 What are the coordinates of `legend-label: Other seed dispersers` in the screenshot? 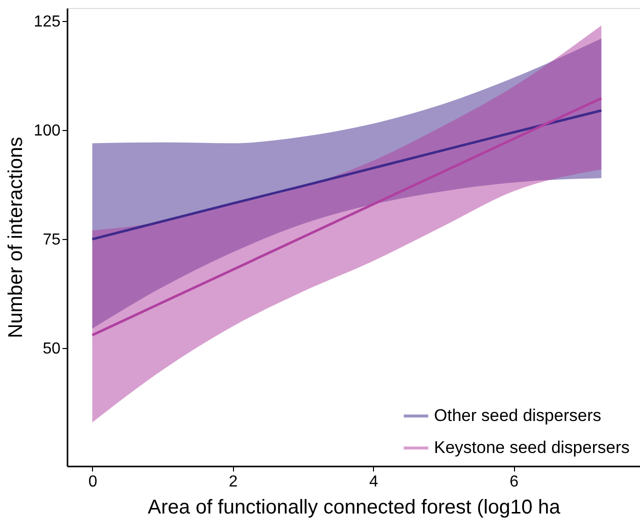 It's located at (518, 415).